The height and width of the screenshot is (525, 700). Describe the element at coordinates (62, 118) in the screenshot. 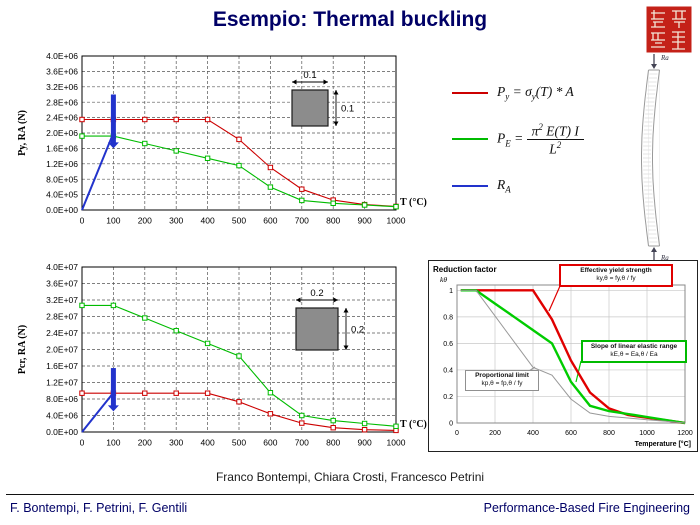

I see `svg-text: 2.4E+06` at that location.